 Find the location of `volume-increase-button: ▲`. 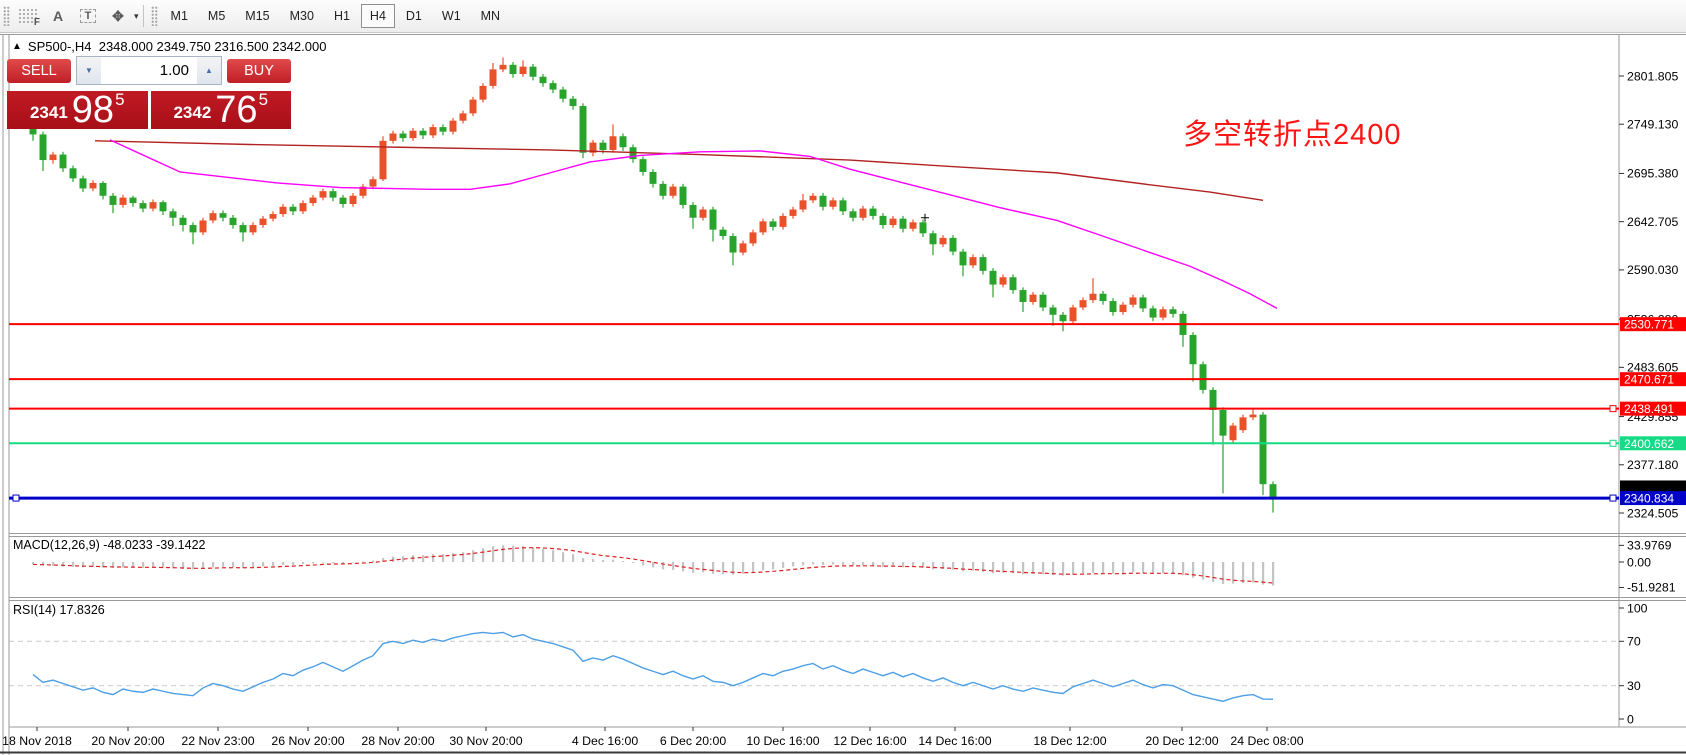

volume-increase-button: ▲ is located at coordinates (209, 70).